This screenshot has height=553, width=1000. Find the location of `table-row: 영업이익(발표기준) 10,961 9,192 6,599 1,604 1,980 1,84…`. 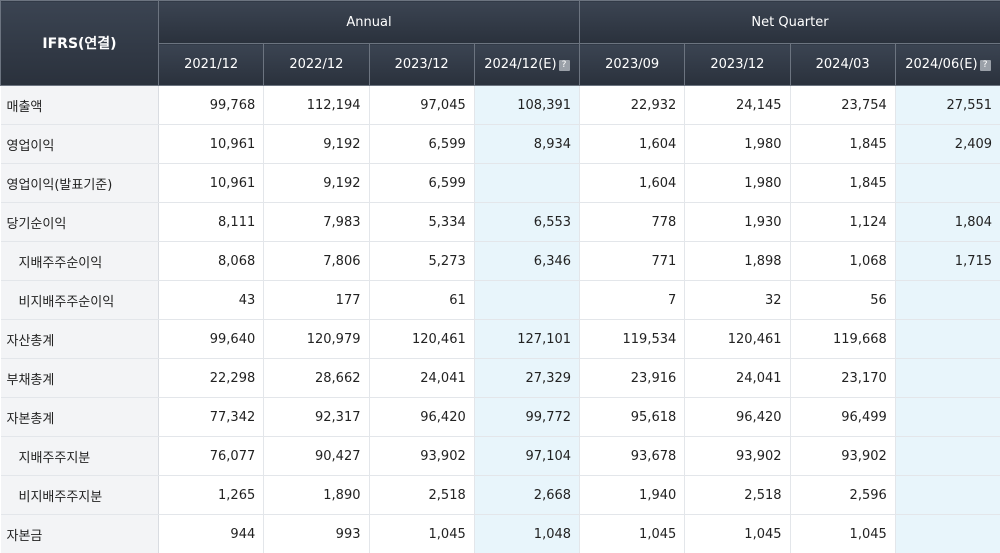

table-row: 영업이익(발표기준) 10,961 9,192 6,599 1,604 1,980 1,84… is located at coordinates (500, 183).